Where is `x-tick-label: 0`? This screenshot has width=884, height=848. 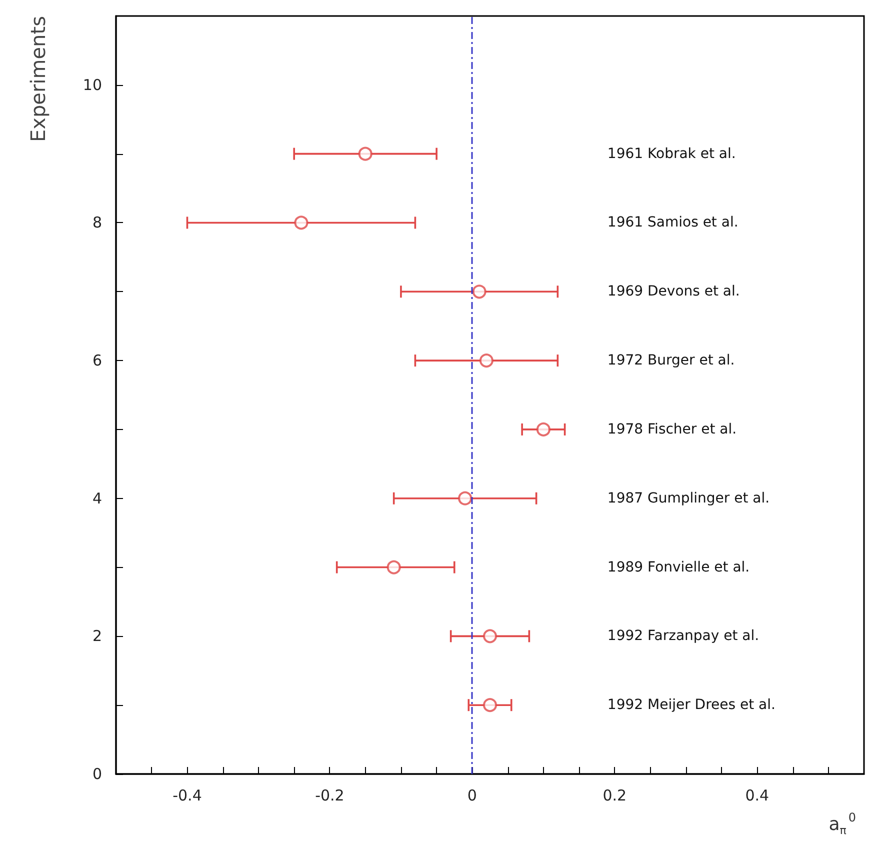
x-tick-label: 0 is located at coordinates (472, 795).